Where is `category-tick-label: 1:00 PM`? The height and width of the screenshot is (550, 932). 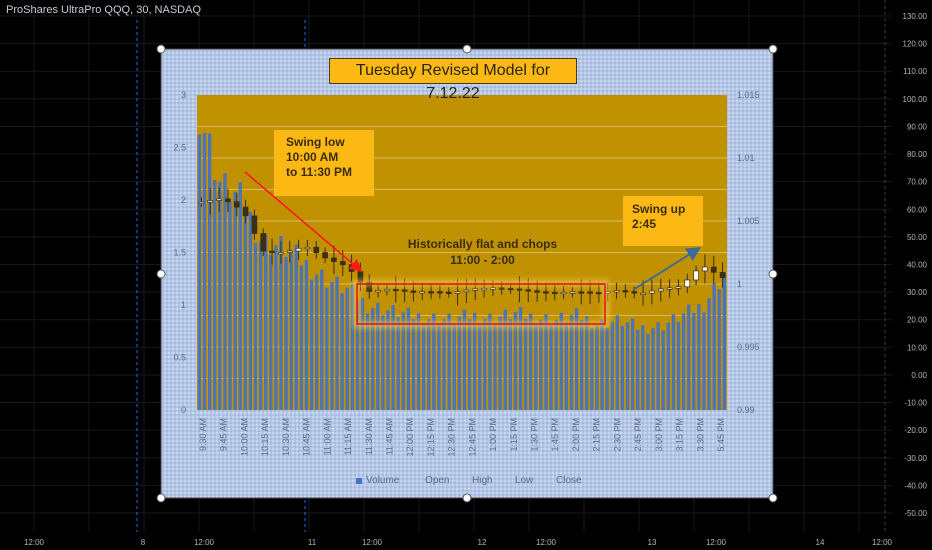 category-tick-label: 1:00 PM is located at coordinates (493, 435).